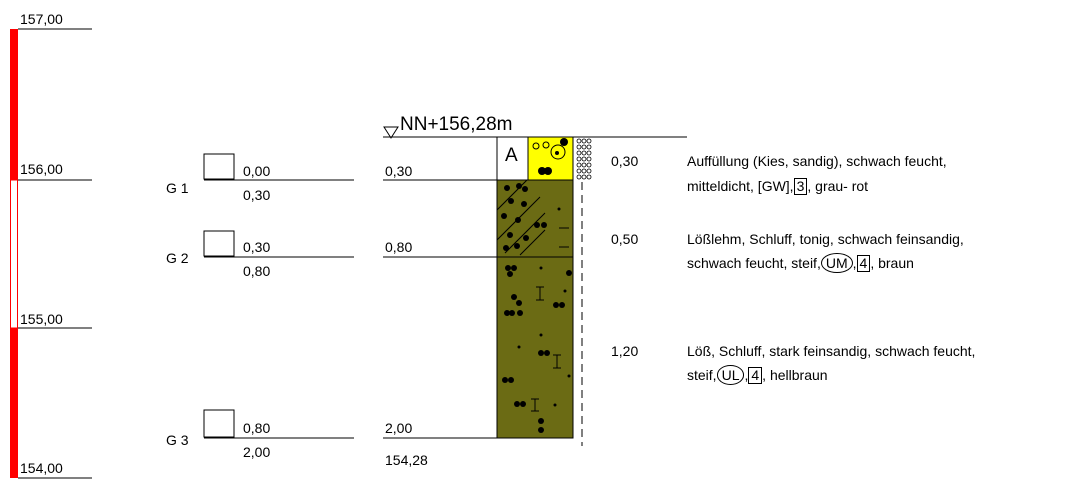 The width and height of the screenshot is (1072, 481). I want to click on layer-description-line: schwach feucht, steif, UM, 4, braun, so click(800, 263).